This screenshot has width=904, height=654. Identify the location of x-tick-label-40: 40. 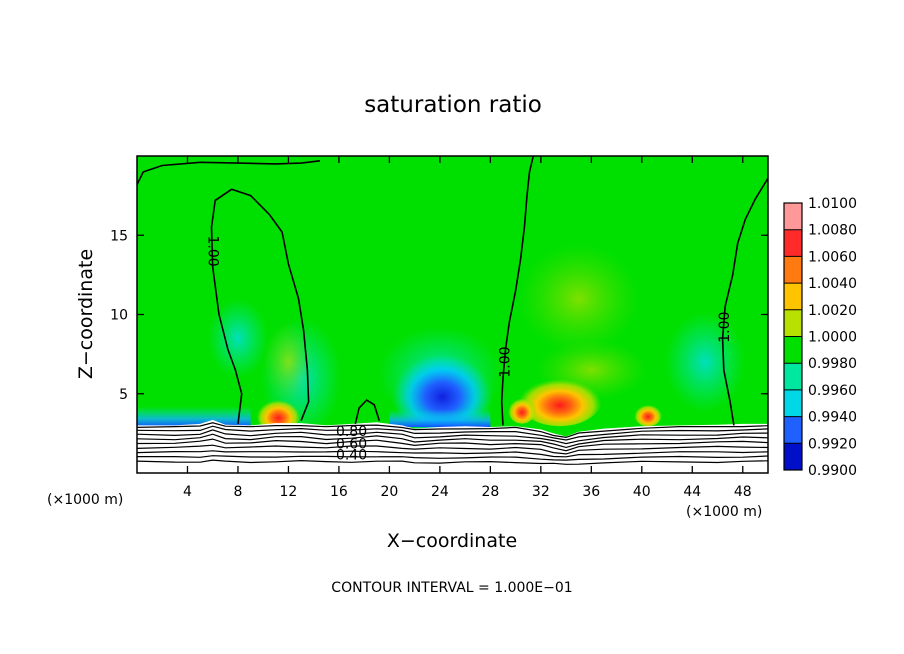
(642, 492).